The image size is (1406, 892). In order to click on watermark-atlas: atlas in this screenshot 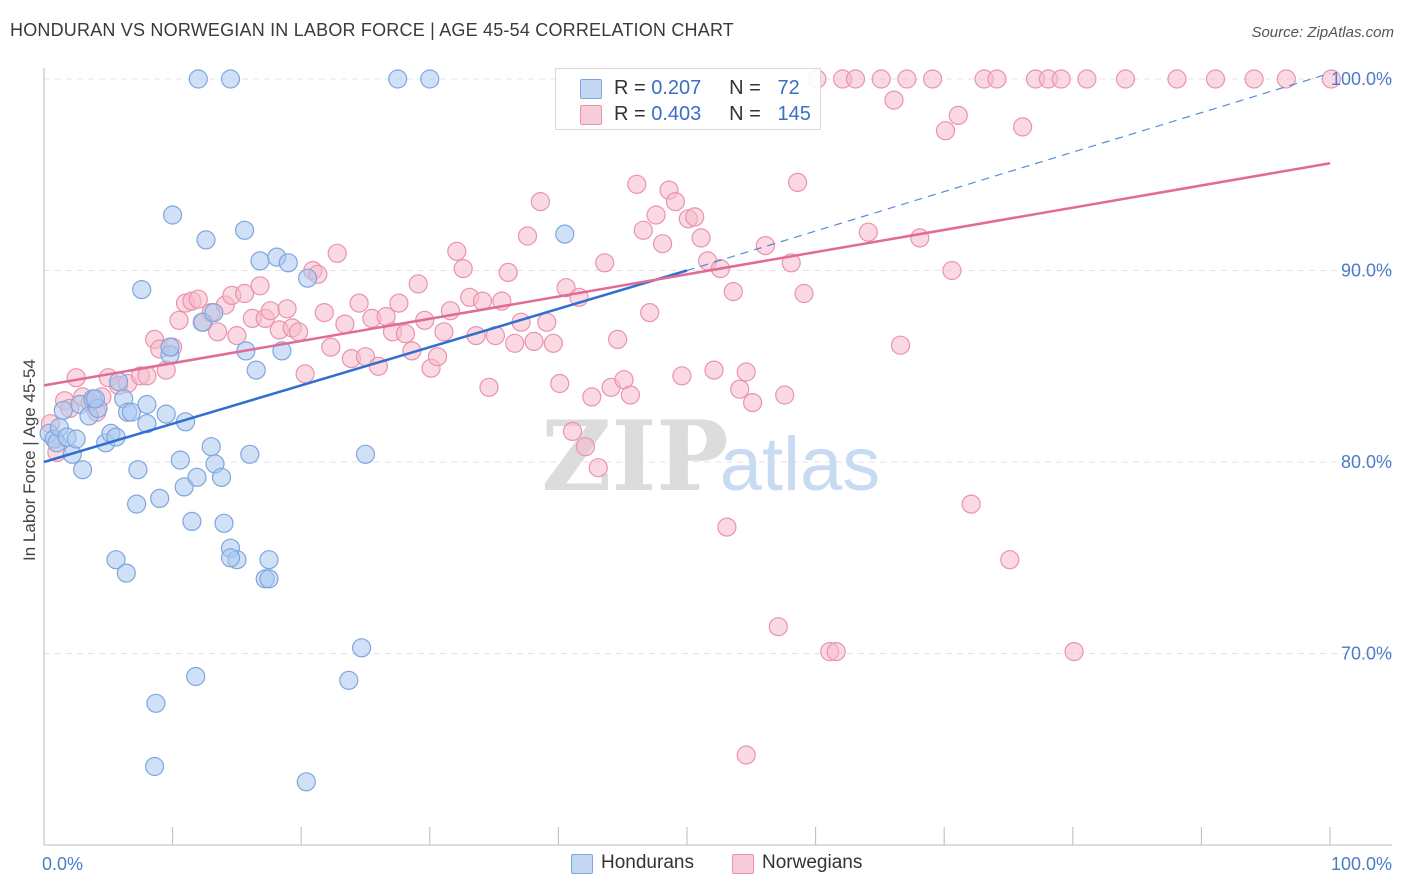, I will do `click(800, 464)`.